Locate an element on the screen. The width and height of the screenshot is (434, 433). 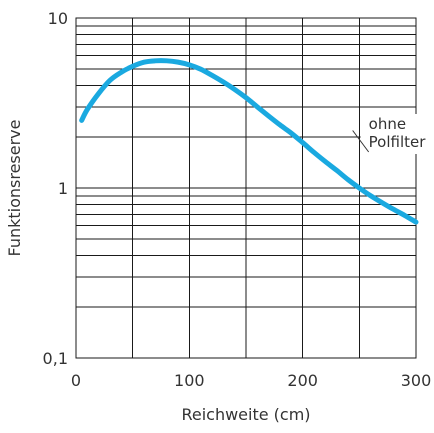
annotation-text: ohne is located at coordinates (387, 124).